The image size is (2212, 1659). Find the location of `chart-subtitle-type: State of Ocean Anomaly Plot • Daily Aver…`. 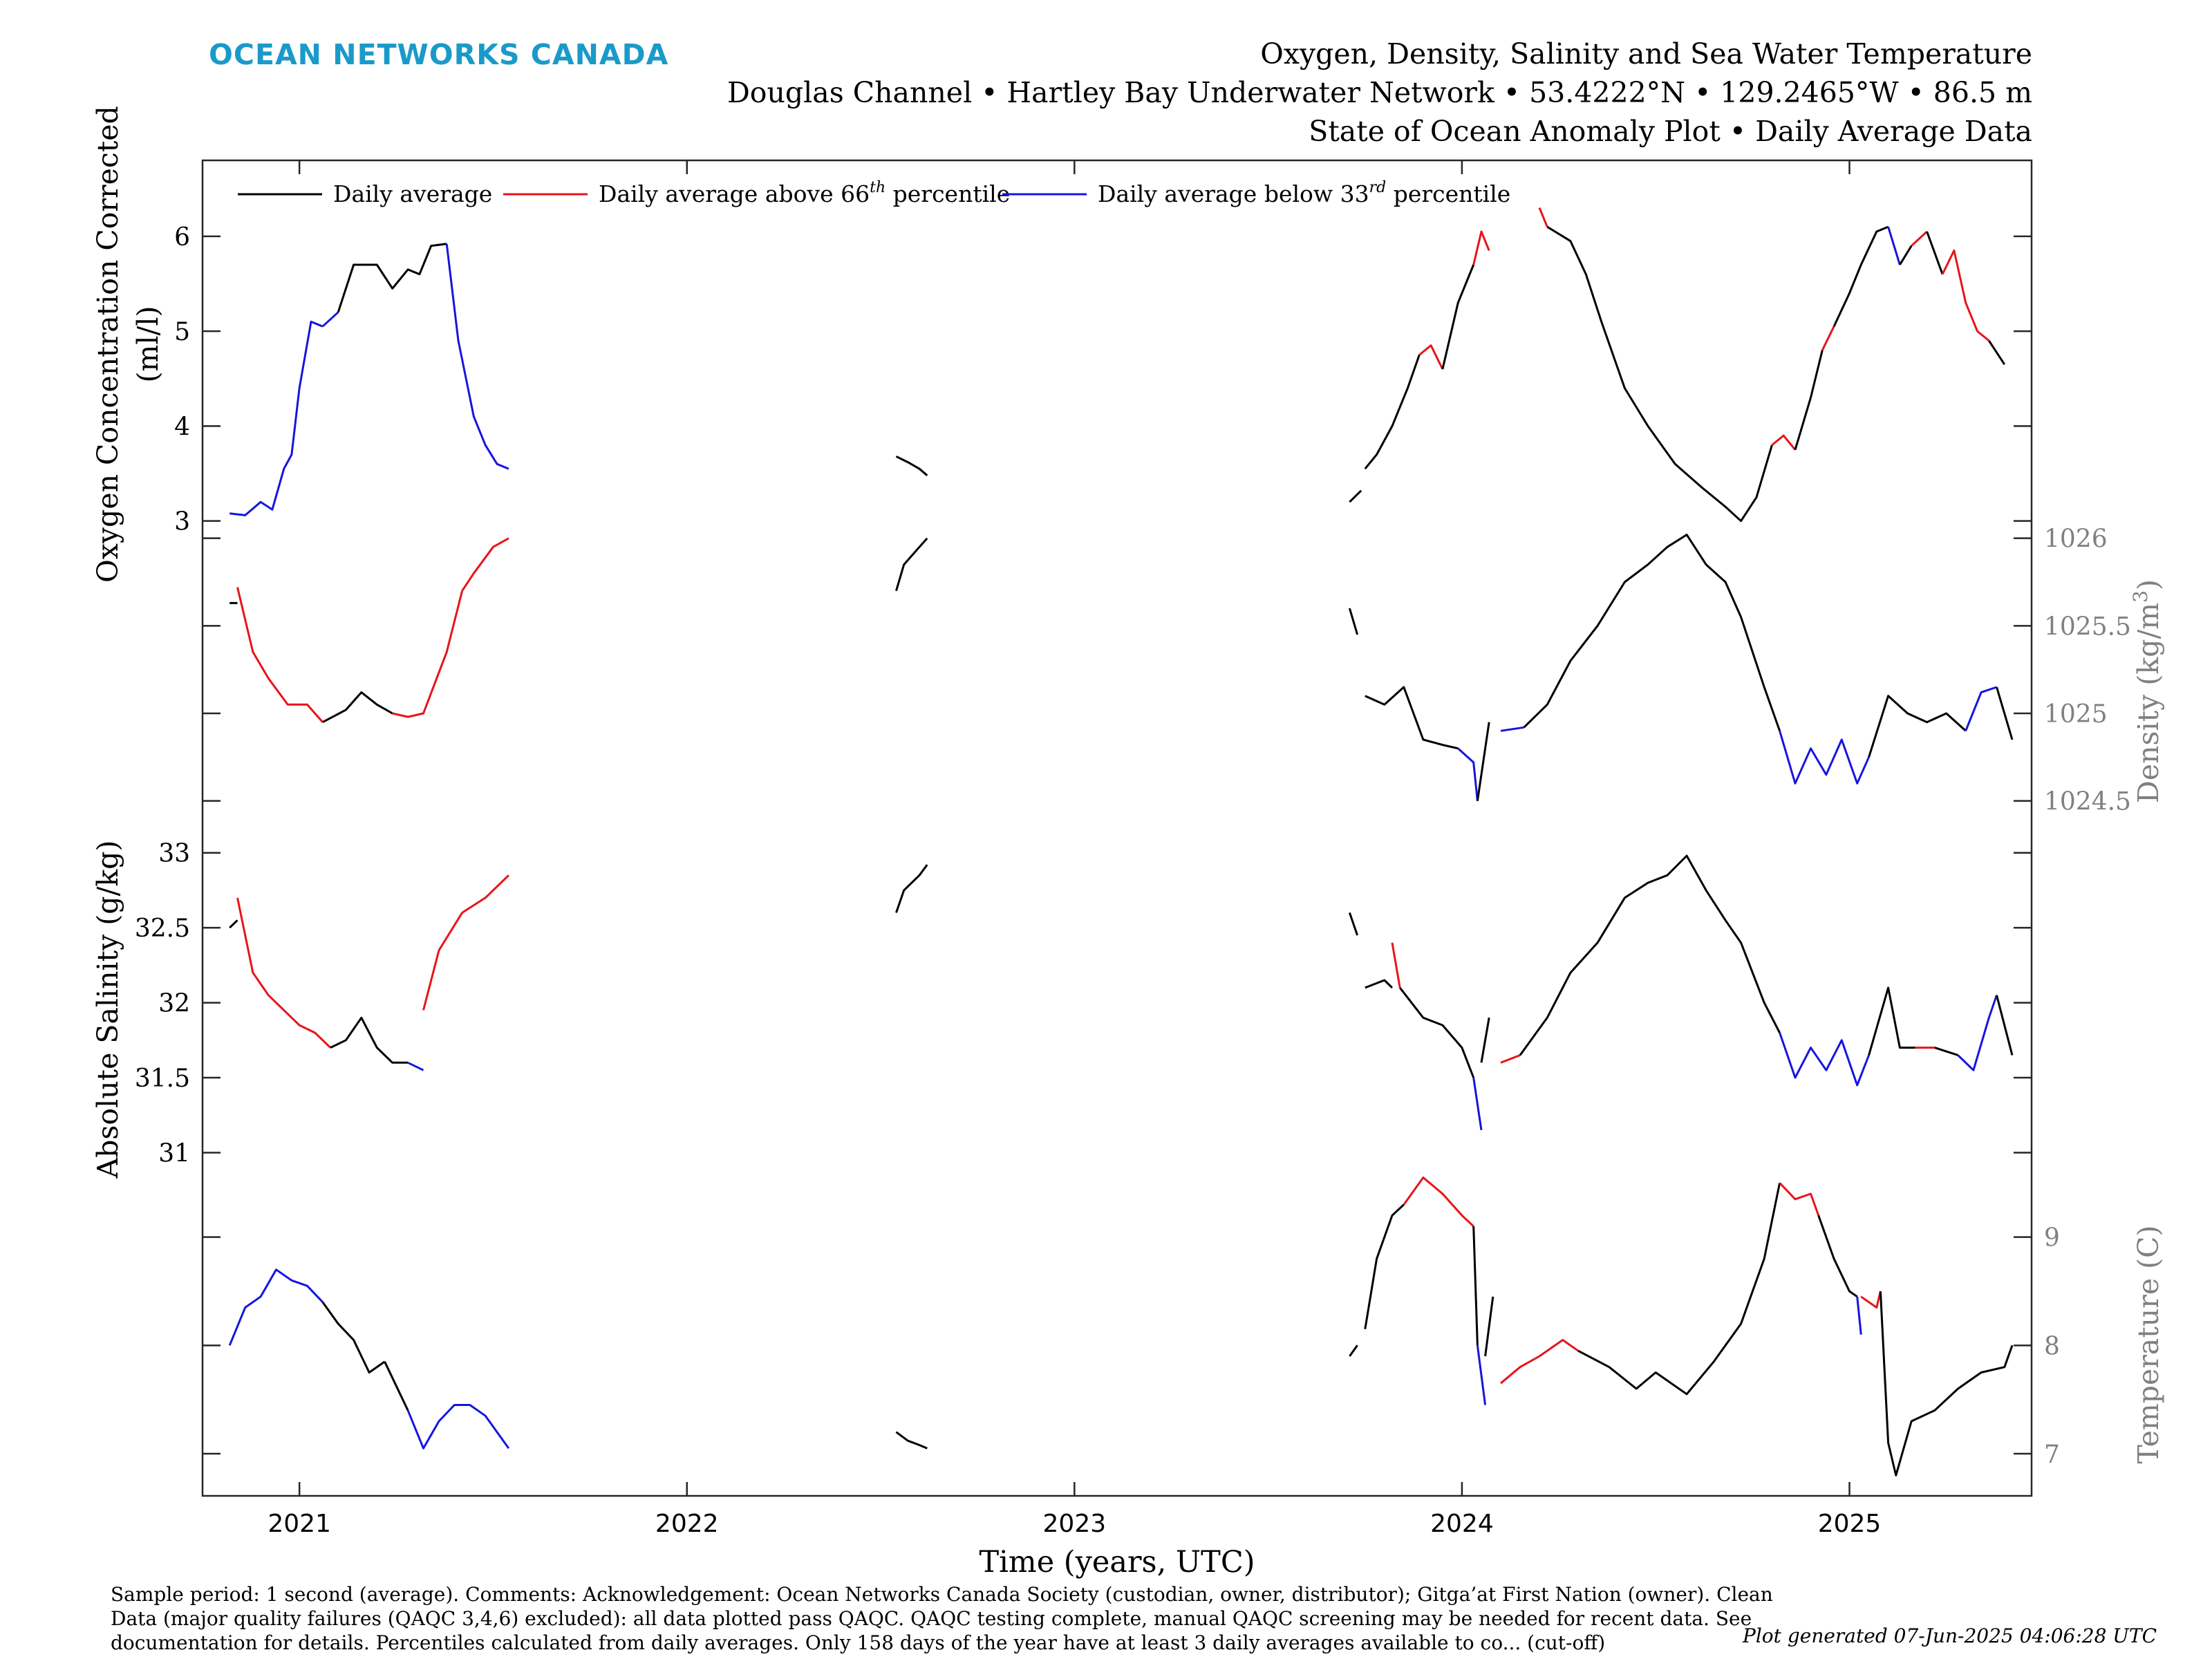

chart-subtitle-type: State of Ocean Anomaly Plot • Daily Aver… is located at coordinates (1671, 131).